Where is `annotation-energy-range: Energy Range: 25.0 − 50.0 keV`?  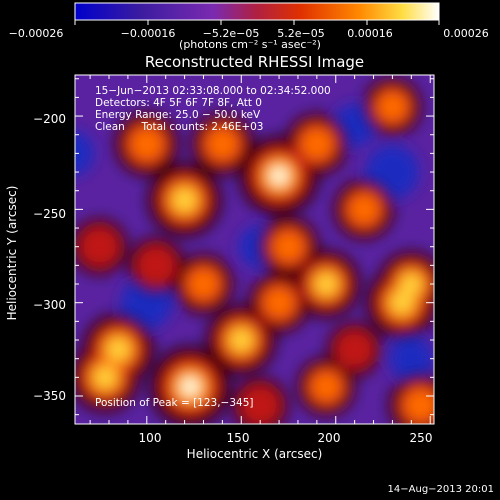 annotation-energy-range: Energy Range: 25.0 − 50.0 keV is located at coordinates (178, 115).